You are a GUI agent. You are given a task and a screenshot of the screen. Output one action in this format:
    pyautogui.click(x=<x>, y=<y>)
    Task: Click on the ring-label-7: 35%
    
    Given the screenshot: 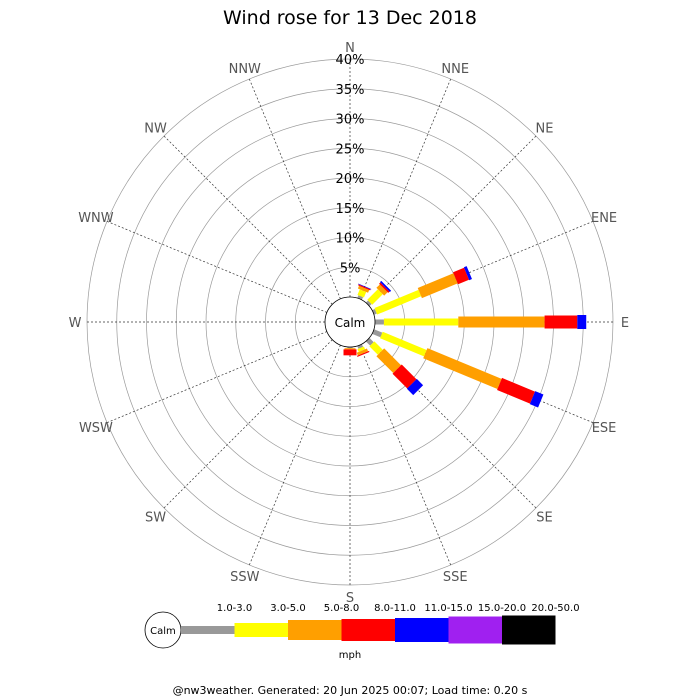 What is the action you would take?
    pyautogui.click(x=350, y=90)
    